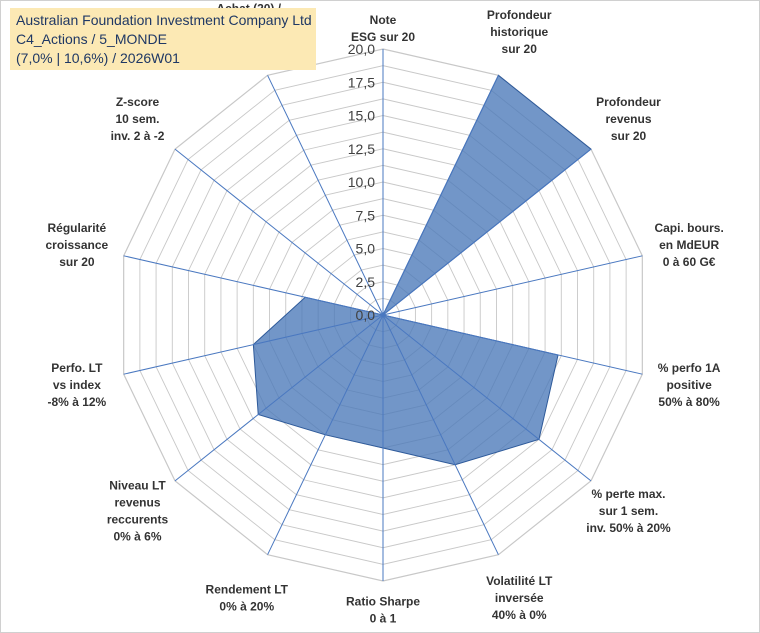  What do you see at coordinates (519, 598) in the screenshot?
I see `axis-label: Volatilité LT inversée 40% à 0%` at bounding box center [519, 598].